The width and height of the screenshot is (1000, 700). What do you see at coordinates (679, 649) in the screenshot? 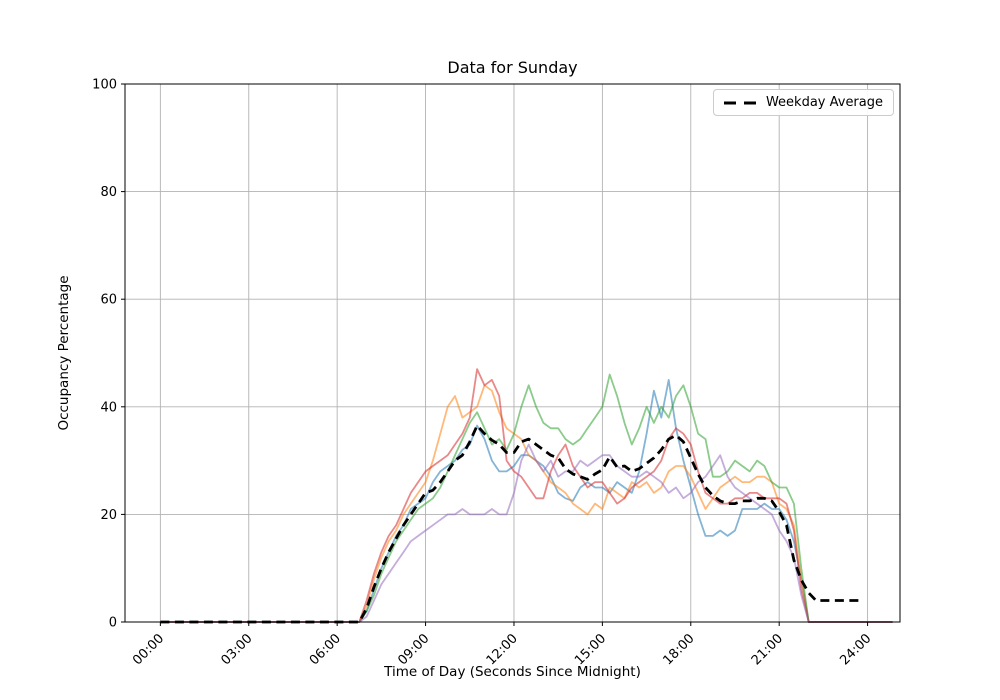
I see `x-tick-label: 18:00` at bounding box center [679, 649].